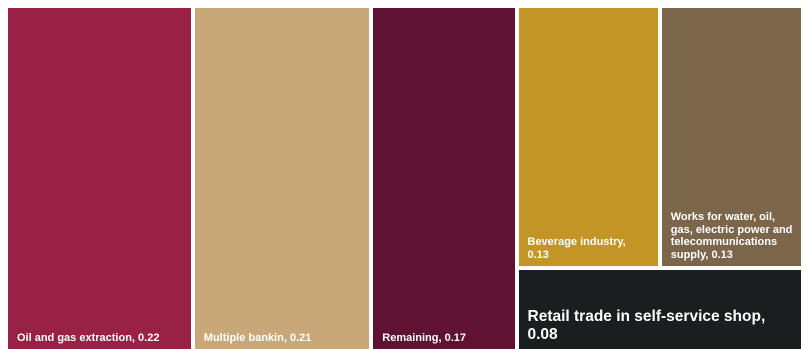 Image resolution: width=809 pixels, height=349 pixels. Describe the element at coordinates (646, 325) in the screenshot. I see `treemap-tile-label: Retail trade in self-service shop, 0.08` at that location.